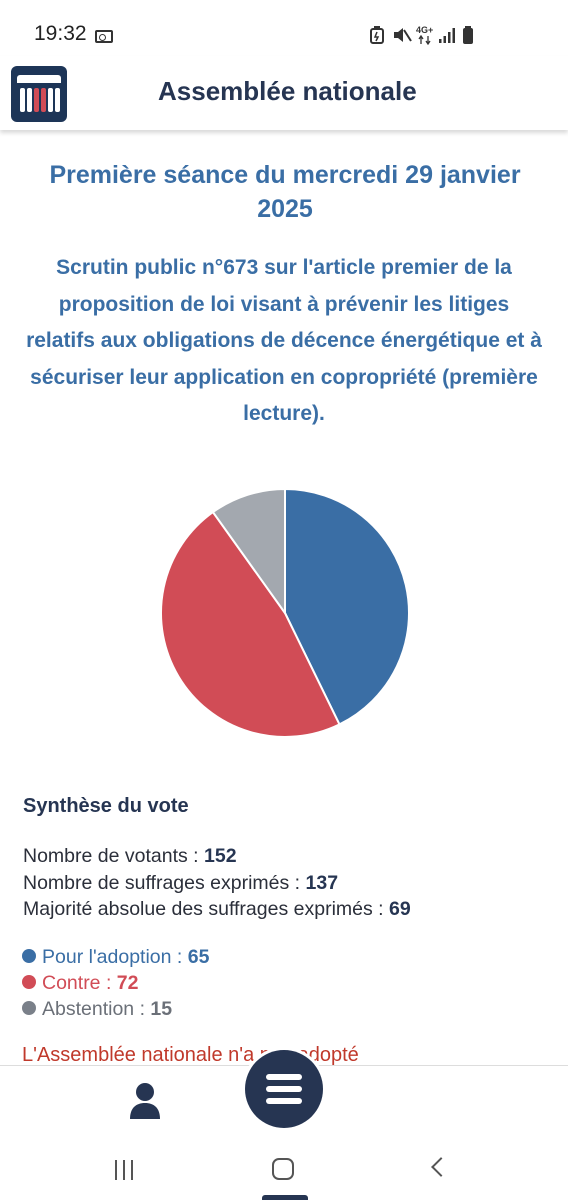  I want to click on network-type-label: 4G+, so click(425, 30).